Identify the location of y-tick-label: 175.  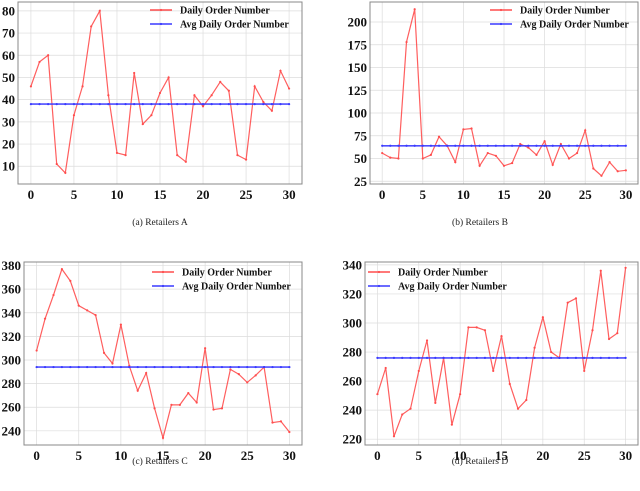
(358, 44).